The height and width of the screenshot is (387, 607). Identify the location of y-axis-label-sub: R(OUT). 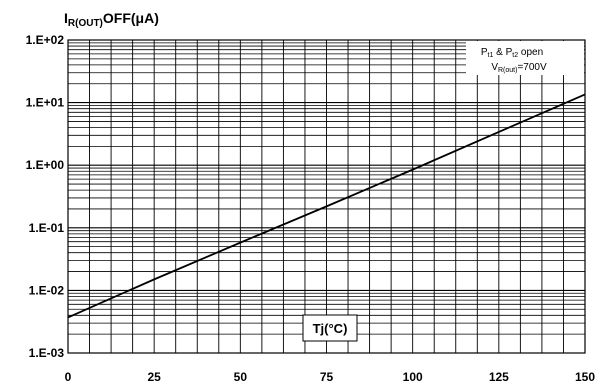
(85, 23).